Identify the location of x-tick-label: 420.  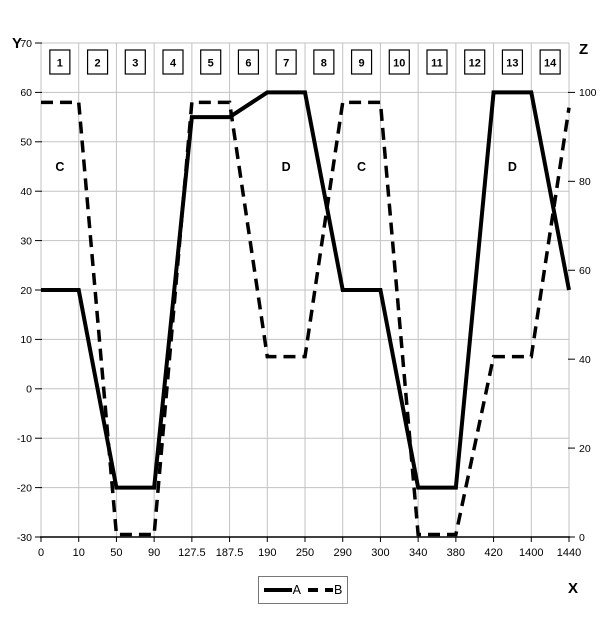
(493, 553).